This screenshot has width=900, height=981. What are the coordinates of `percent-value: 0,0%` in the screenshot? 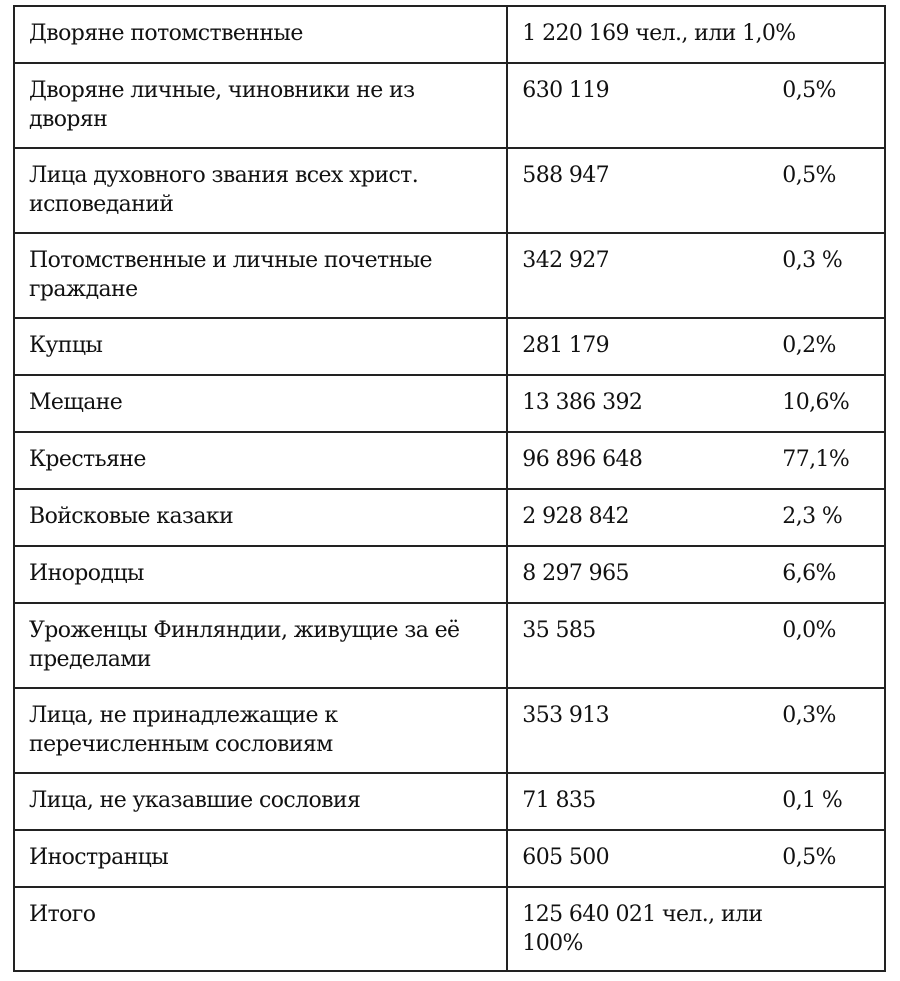 It's located at (809, 630).